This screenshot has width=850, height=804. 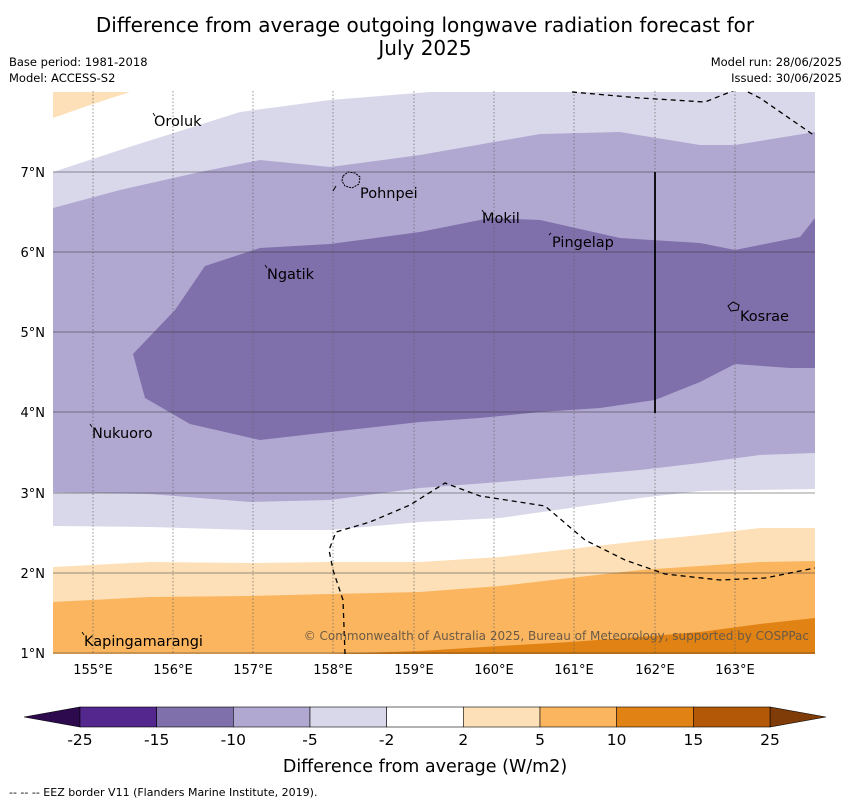 I want to click on label-ngatik: Ngatik, so click(x=291, y=275).